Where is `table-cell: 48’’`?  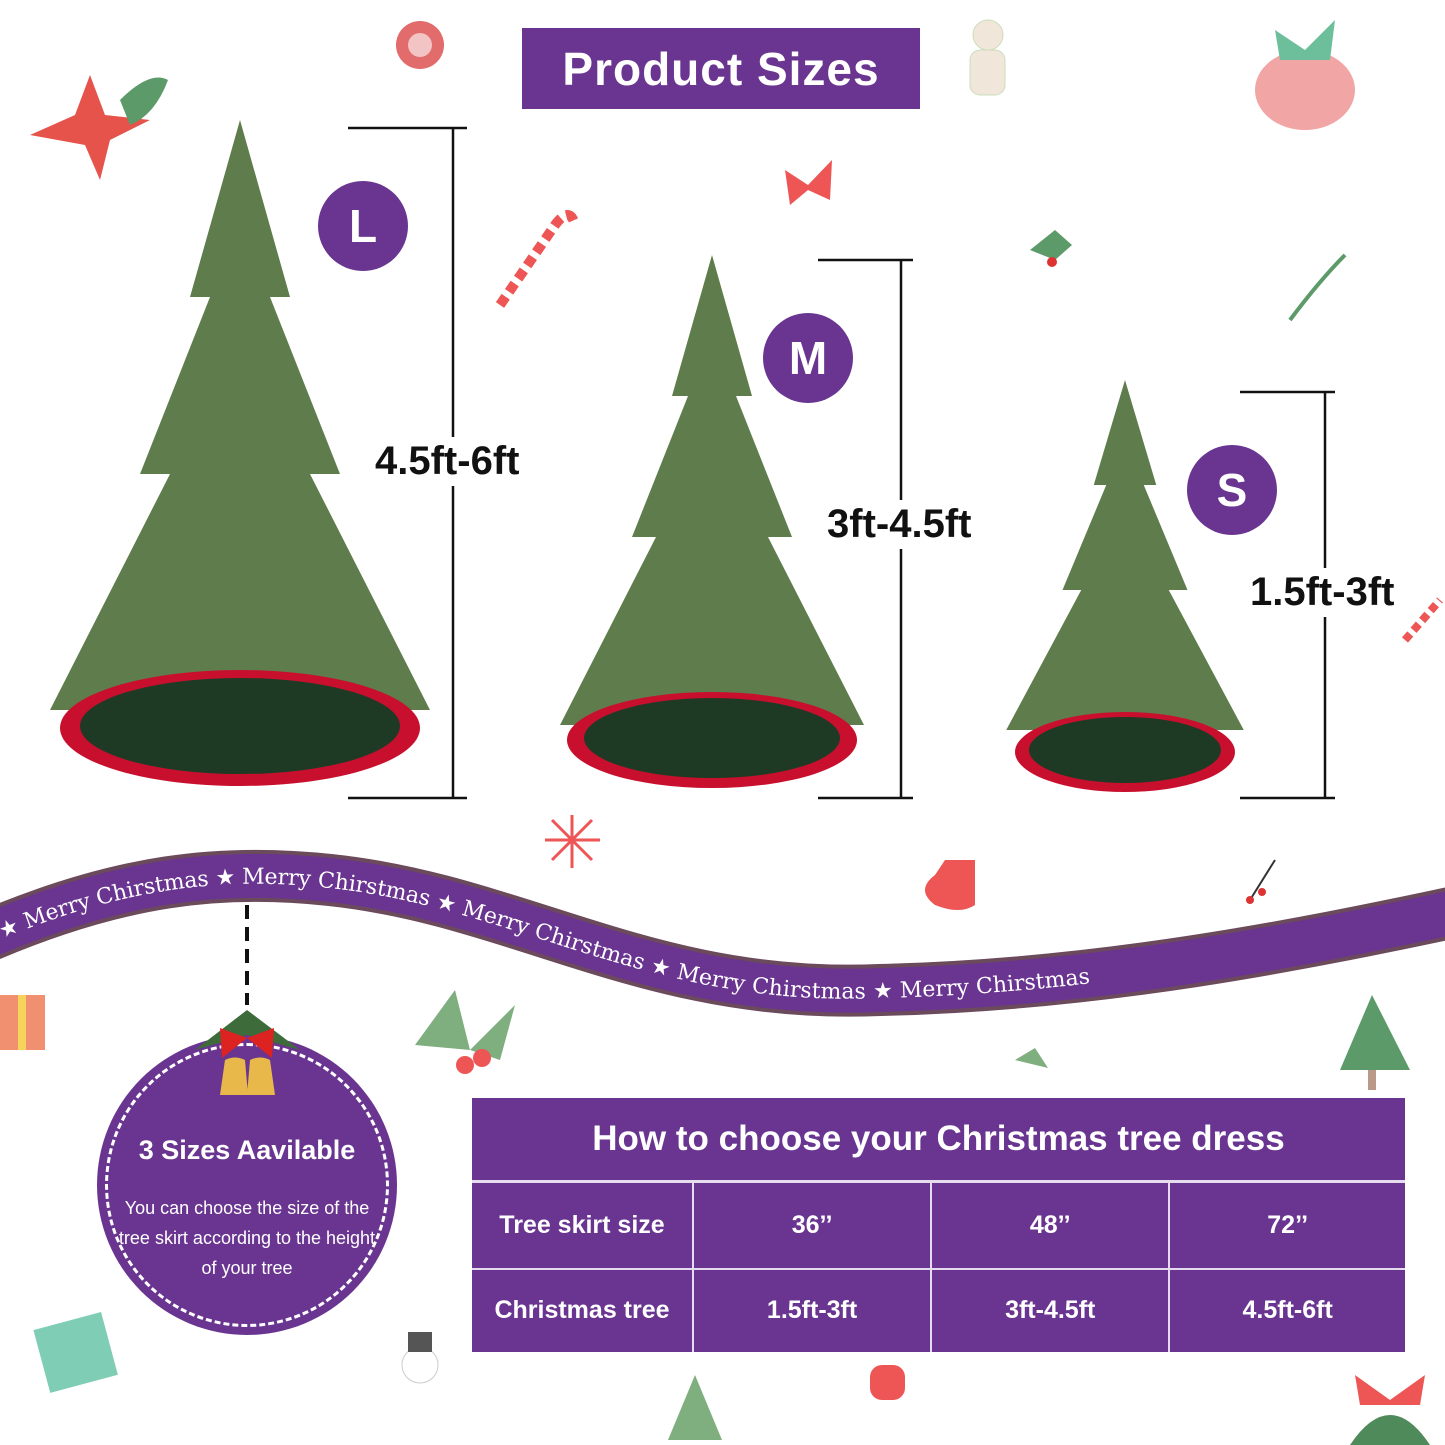
table-cell: 48’’ is located at coordinates (1051, 1224).